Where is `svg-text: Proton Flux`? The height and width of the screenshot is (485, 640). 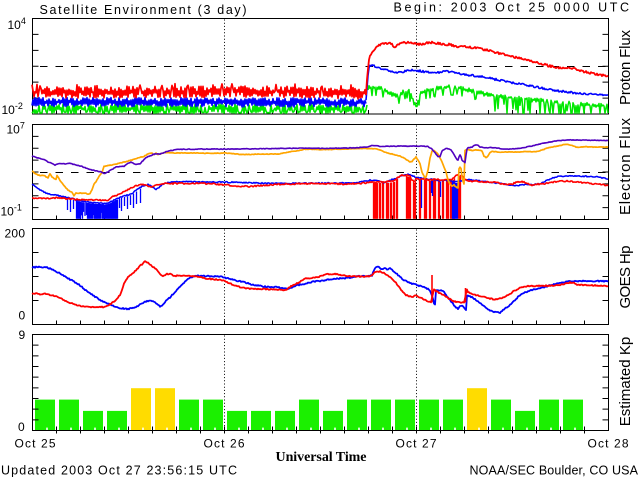 svg-text: Proton Flux is located at coordinates (625, 68).